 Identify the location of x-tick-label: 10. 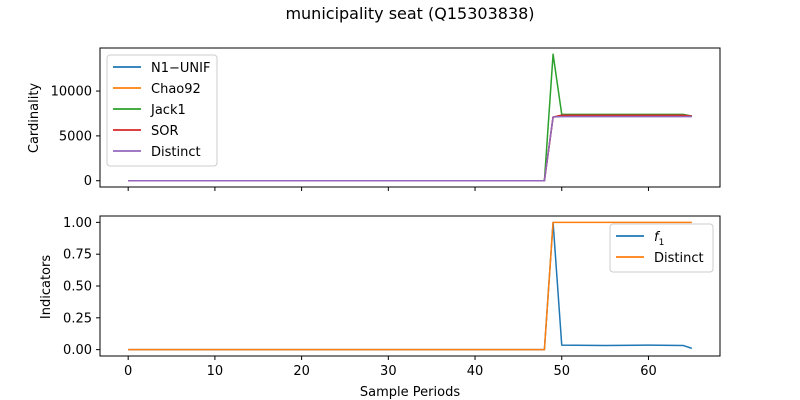
(215, 371).